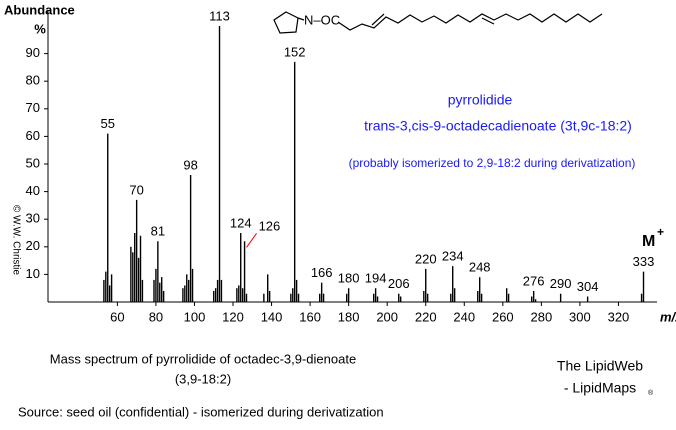  I want to click on x-axis-title: m/z, so click(668, 316).